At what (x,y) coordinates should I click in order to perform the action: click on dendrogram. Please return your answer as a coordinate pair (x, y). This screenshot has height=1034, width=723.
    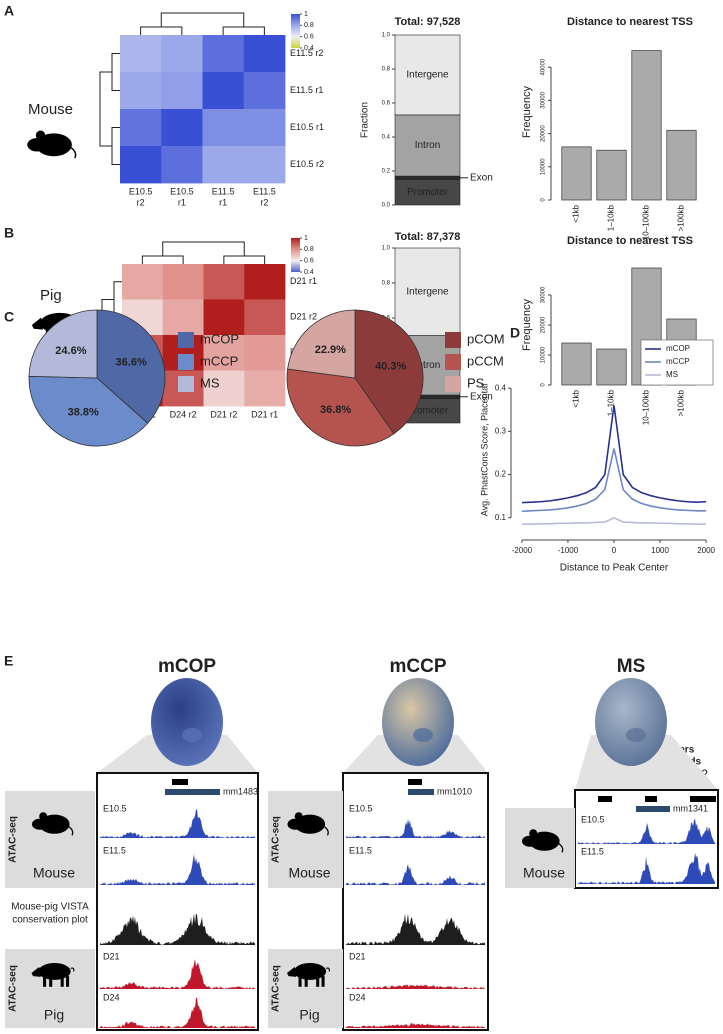
    Looking at the image, I should click on (182, 88).